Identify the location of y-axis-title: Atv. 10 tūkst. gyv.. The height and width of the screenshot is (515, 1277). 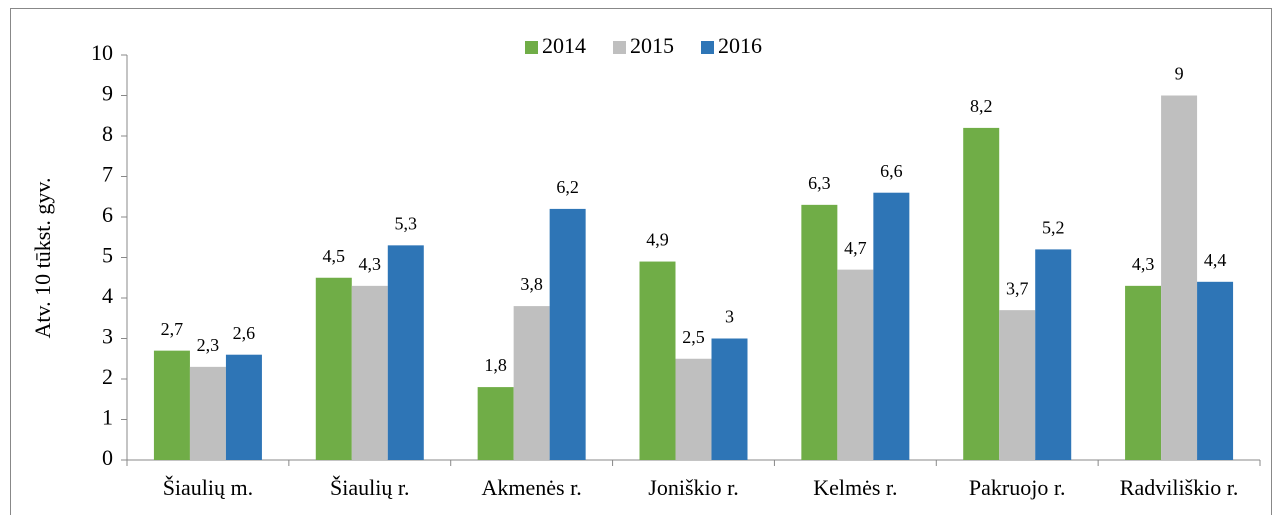
(42, 258).